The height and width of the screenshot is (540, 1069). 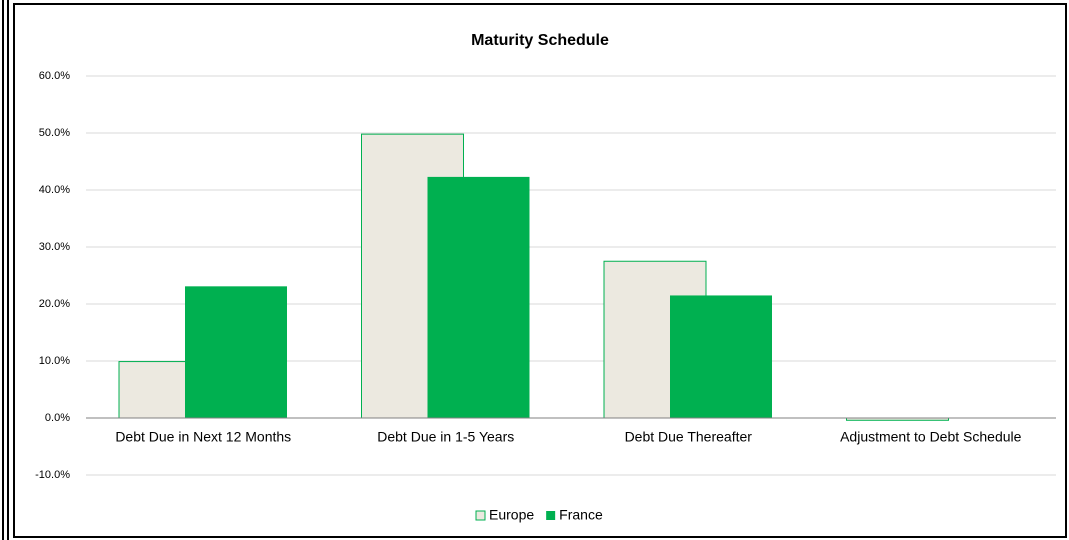 I want to click on y-tick-label: 50.0%, so click(x=54, y=133).